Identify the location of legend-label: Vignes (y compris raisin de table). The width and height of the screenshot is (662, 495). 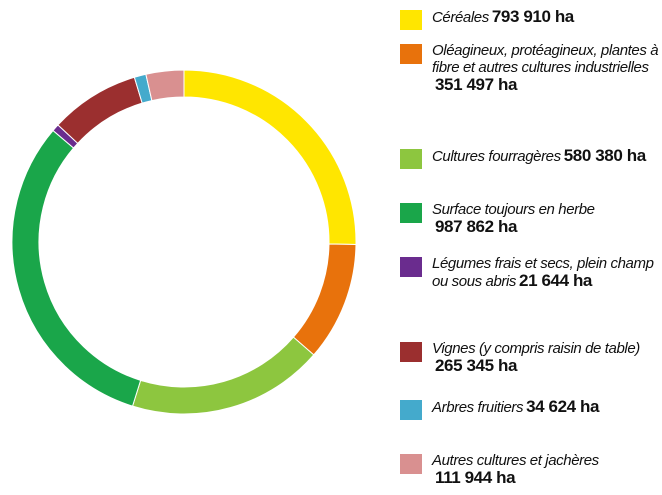
(536, 348).